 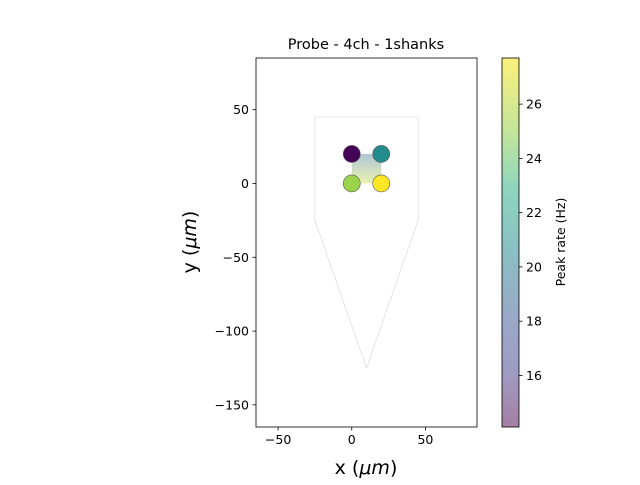 I want to click on y-tick-label: −50, so click(x=236, y=257).